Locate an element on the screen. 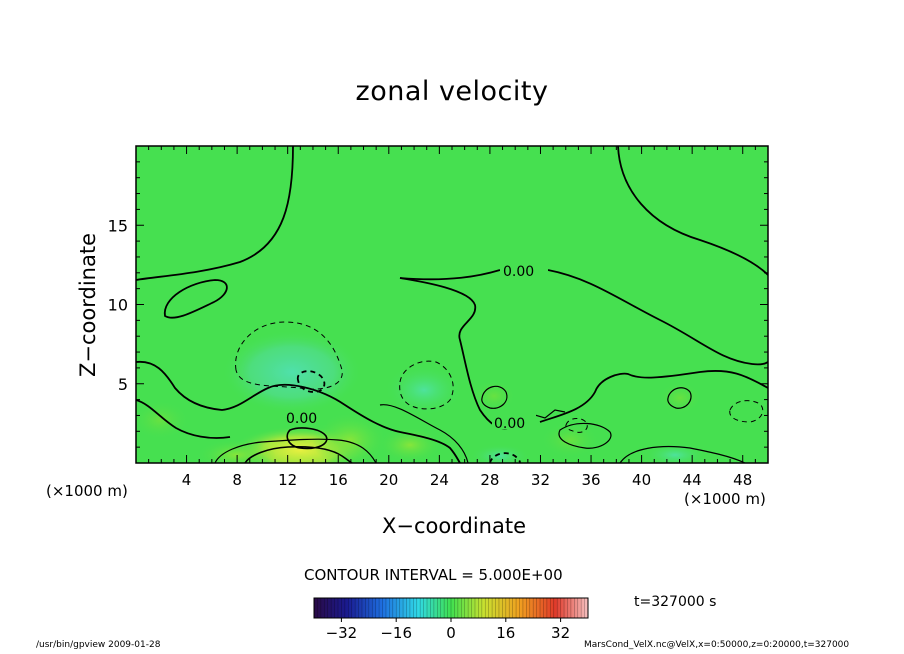  zero-contour-upper-right is located at coordinates (692, 211).